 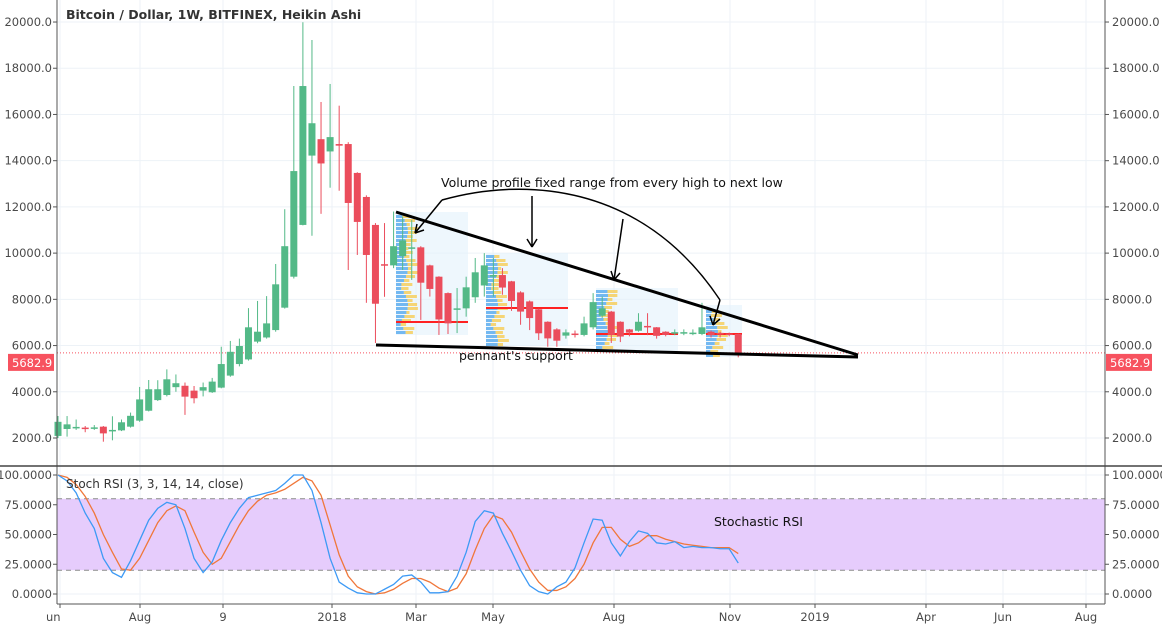 I want to click on stoch-tick-label: 100.0000, so click(x=1137, y=475).